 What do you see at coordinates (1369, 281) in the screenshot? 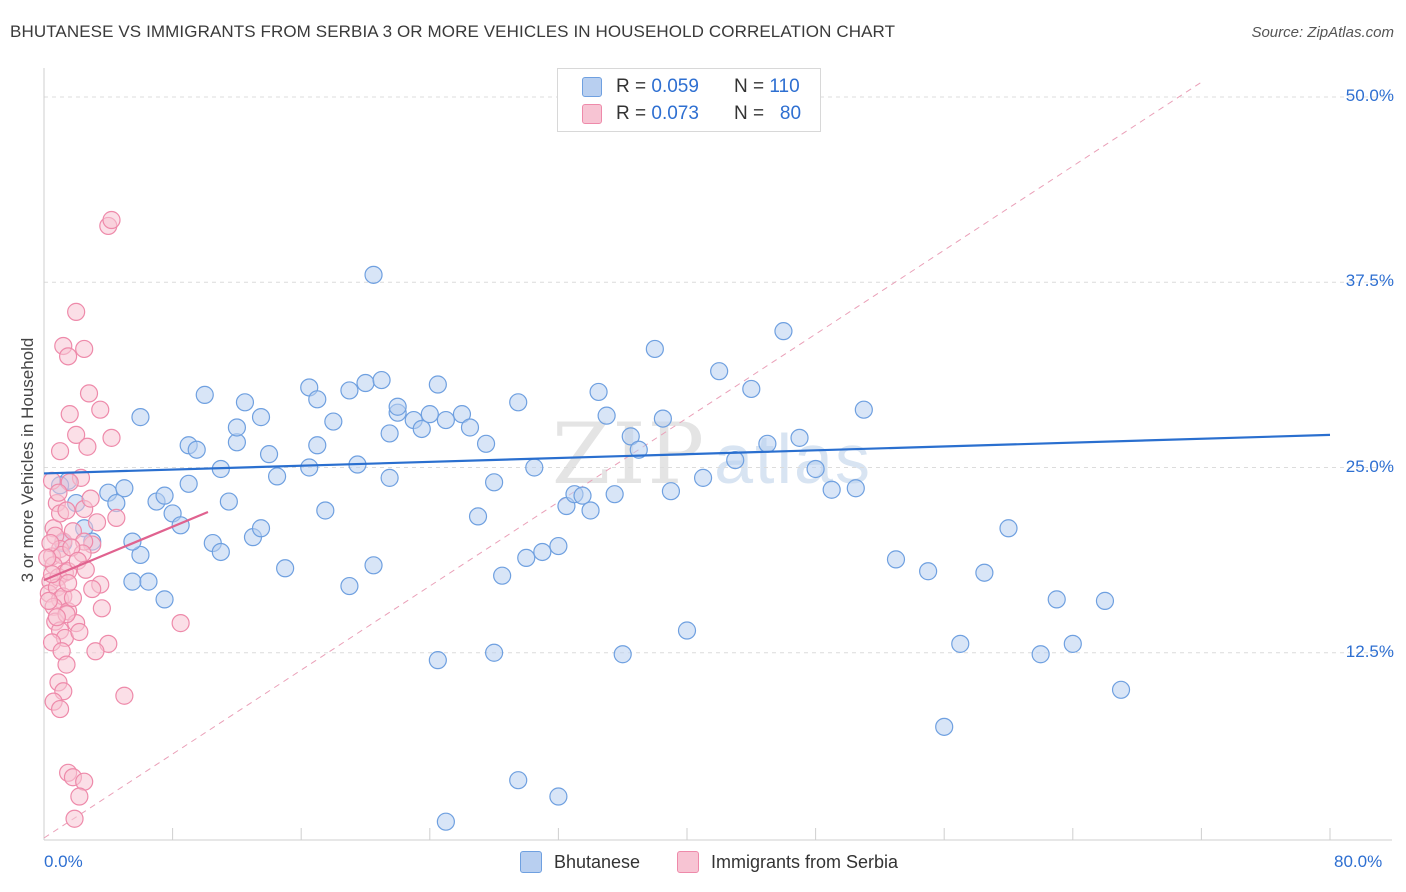
I see `y-tick-37-5: 37.5%` at bounding box center [1369, 281].